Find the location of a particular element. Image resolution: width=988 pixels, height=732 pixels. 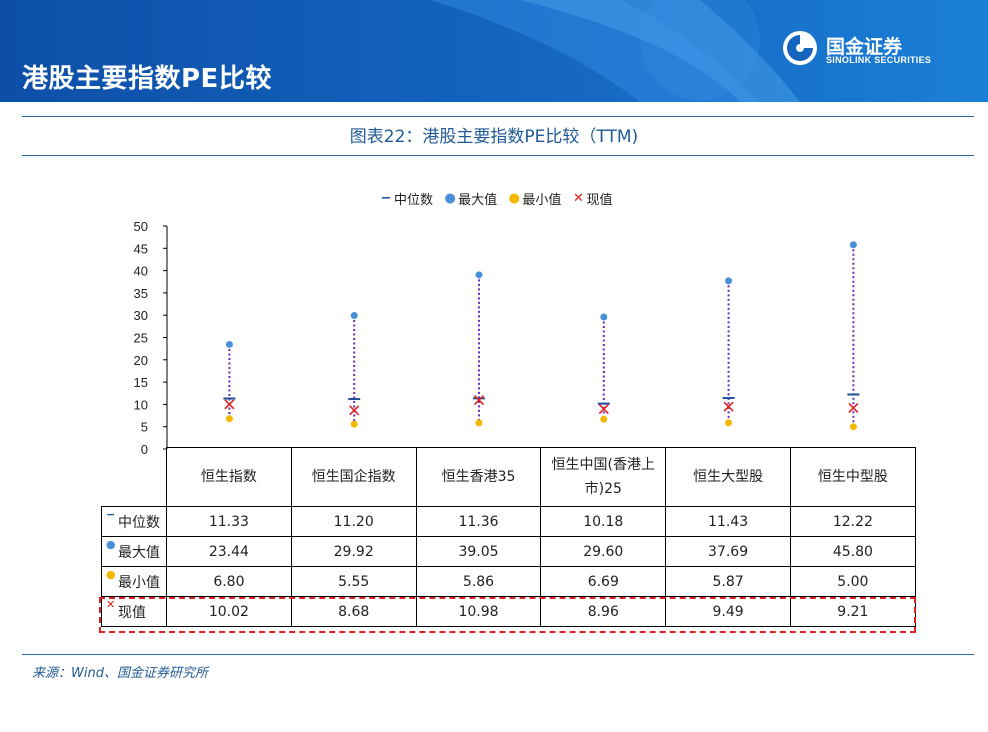

value-cell: 45.80 is located at coordinates (852, 551).